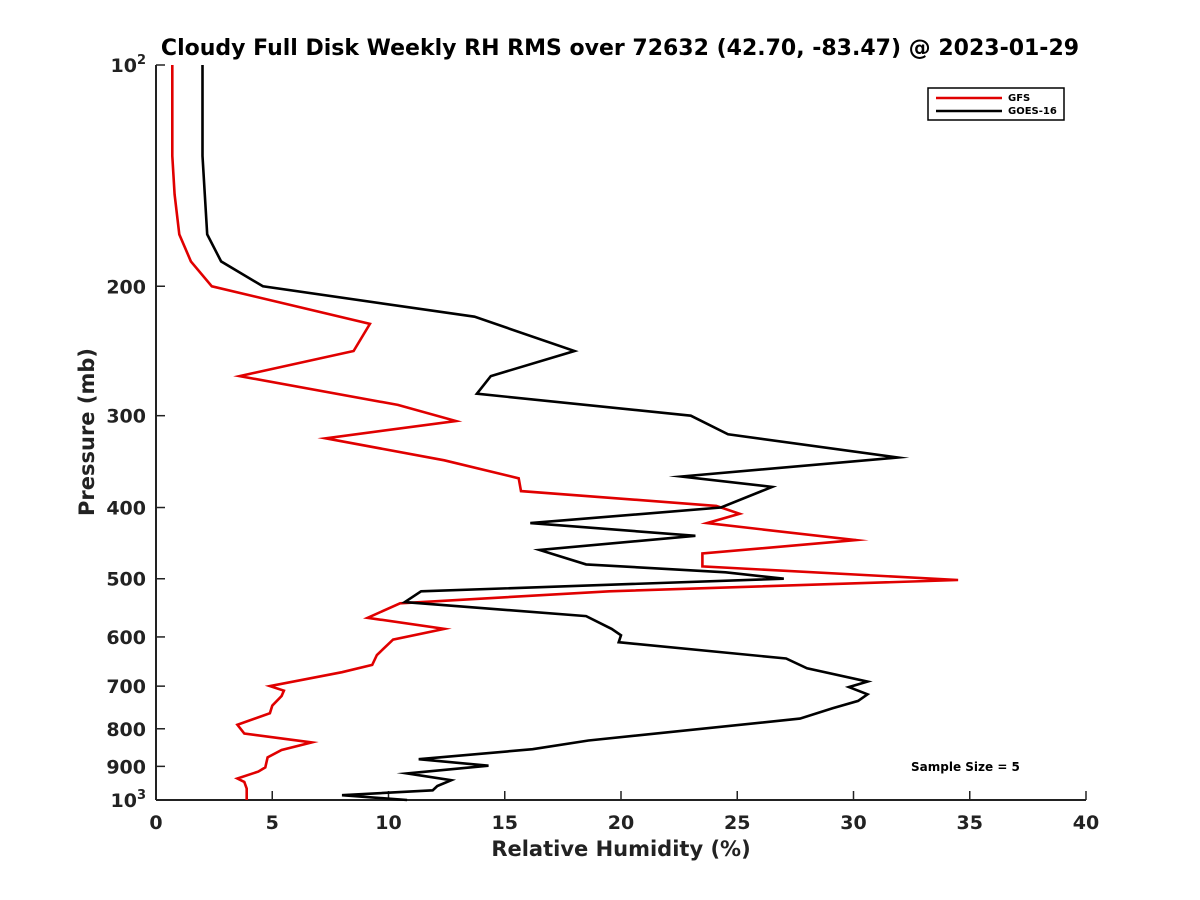 Image resolution: width=1200 pixels, height=900 pixels. I want to click on y-tick-label: 600, so click(126, 638).